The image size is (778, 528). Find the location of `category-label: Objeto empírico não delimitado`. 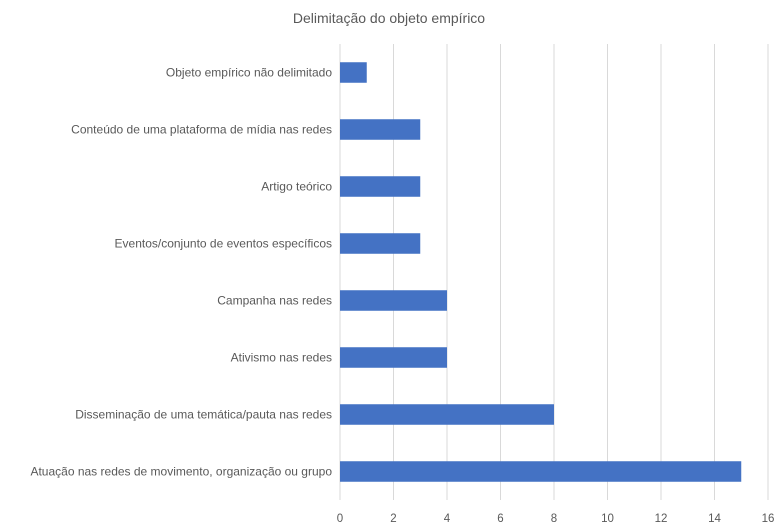

category-label: Objeto empírico não delimitado is located at coordinates (249, 73).